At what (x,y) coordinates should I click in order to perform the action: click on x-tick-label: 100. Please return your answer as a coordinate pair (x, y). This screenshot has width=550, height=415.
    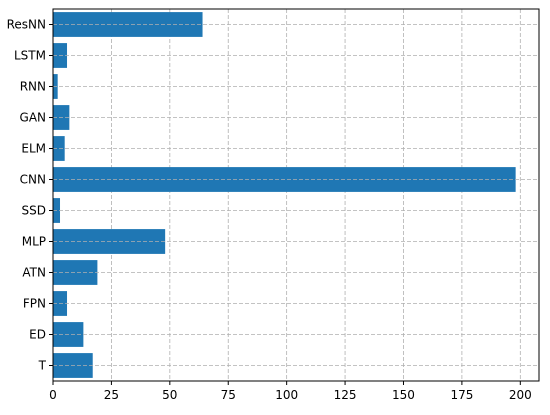
    Looking at the image, I should click on (286, 395).